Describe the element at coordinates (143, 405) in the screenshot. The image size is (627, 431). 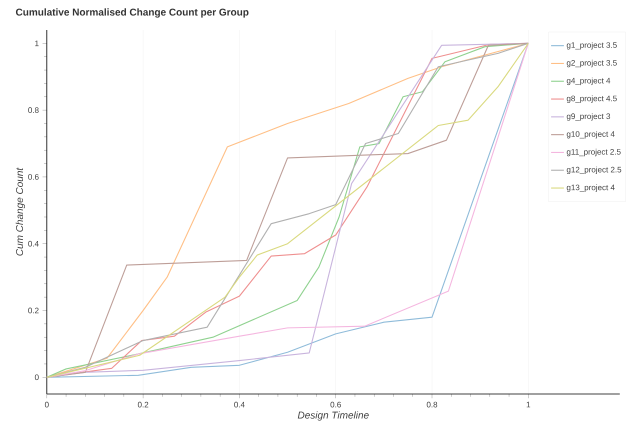
I see `x-tick-label: 0.2` at that location.